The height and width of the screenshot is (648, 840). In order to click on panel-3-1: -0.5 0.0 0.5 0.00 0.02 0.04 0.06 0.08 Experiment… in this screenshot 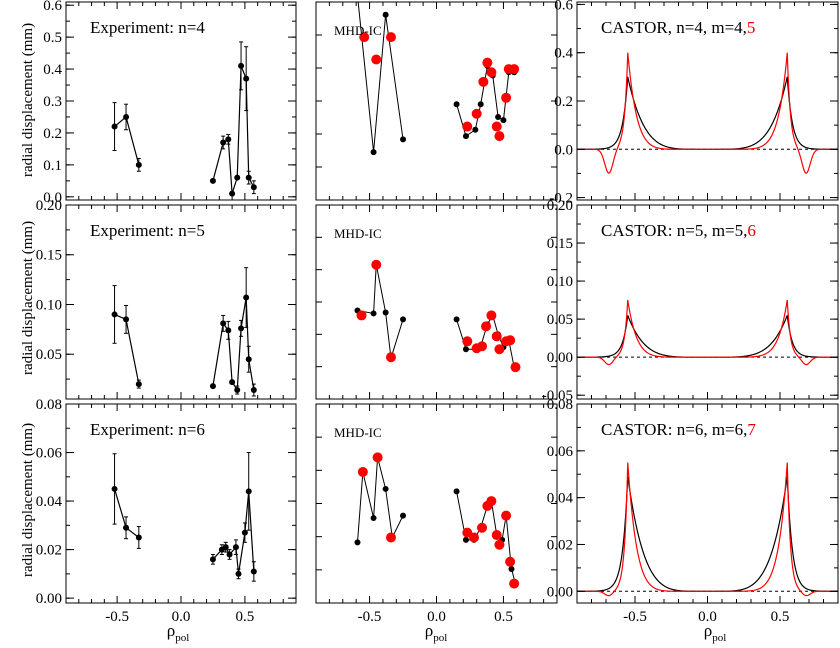, I will do `click(166, 511)`.